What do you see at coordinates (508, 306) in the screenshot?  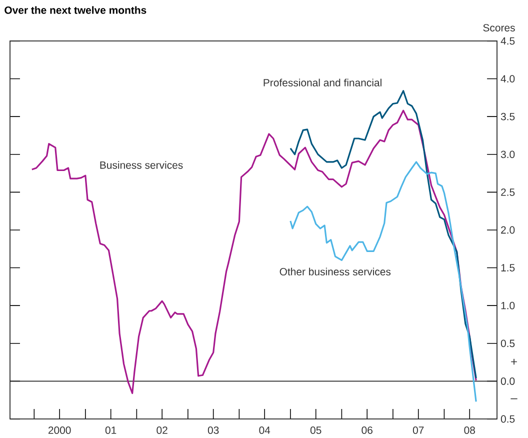 I see `y-tick-label: 1.0` at bounding box center [508, 306].